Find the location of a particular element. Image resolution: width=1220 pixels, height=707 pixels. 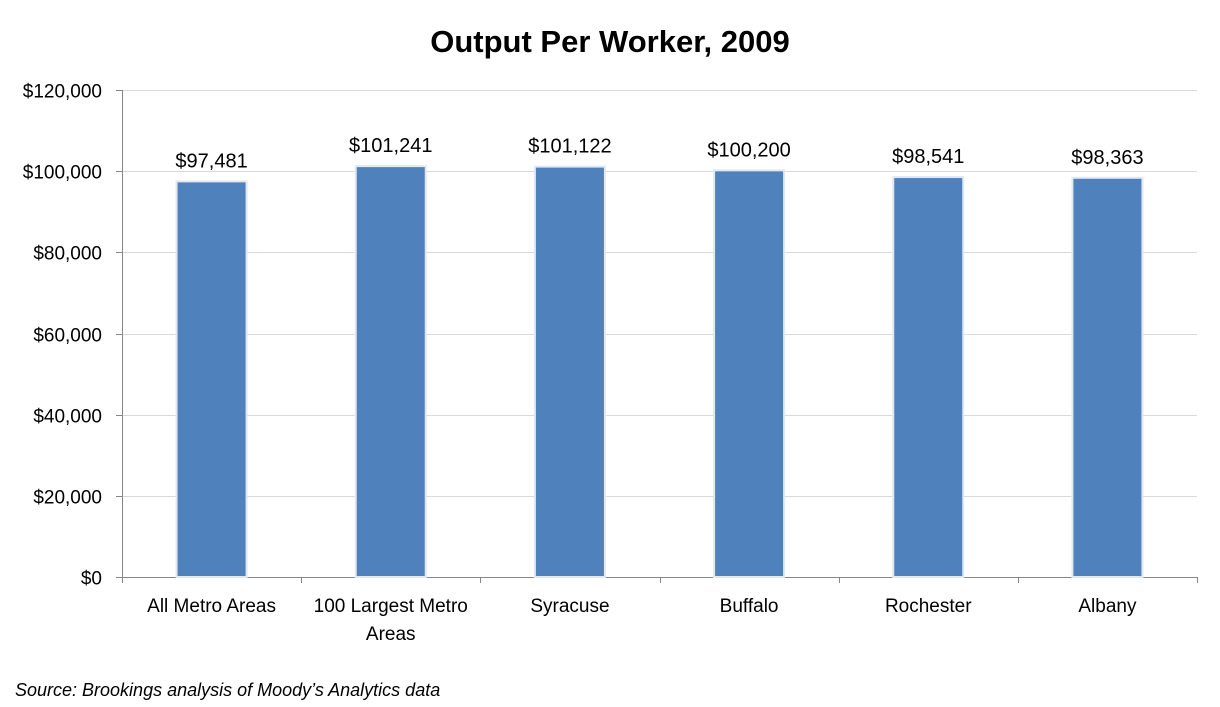

data-label: $100,200 is located at coordinates (748, 150).